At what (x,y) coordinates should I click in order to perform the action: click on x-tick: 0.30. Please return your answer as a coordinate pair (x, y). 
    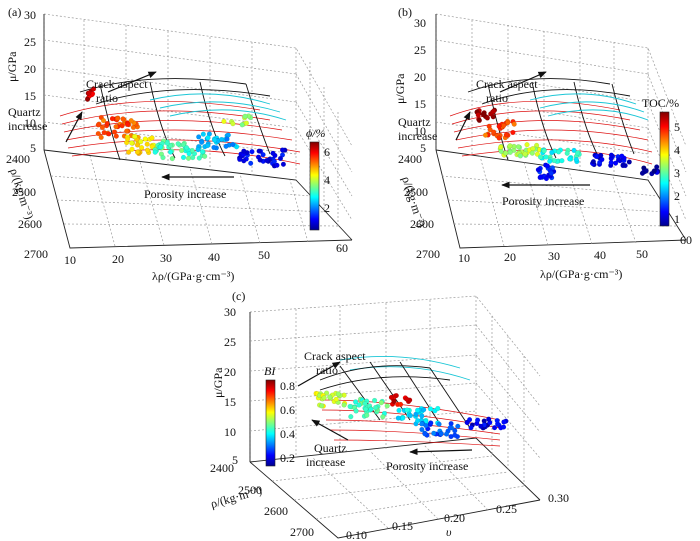
    Looking at the image, I should click on (558, 498).